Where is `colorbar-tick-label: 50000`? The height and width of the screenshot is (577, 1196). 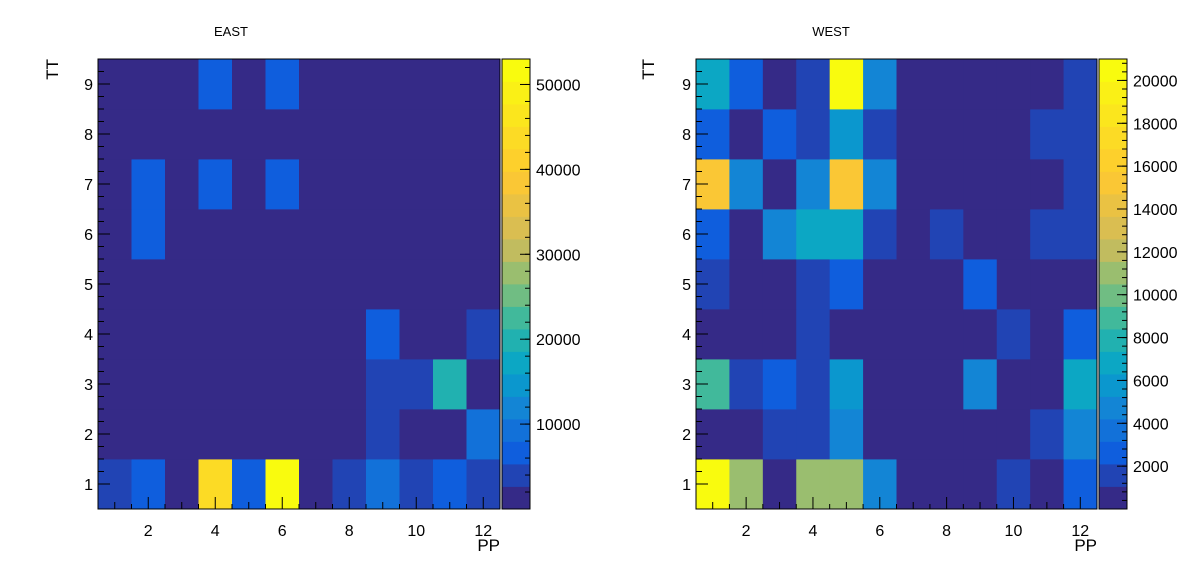
colorbar-tick-label: 50000 is located at coordinates (558, 85).